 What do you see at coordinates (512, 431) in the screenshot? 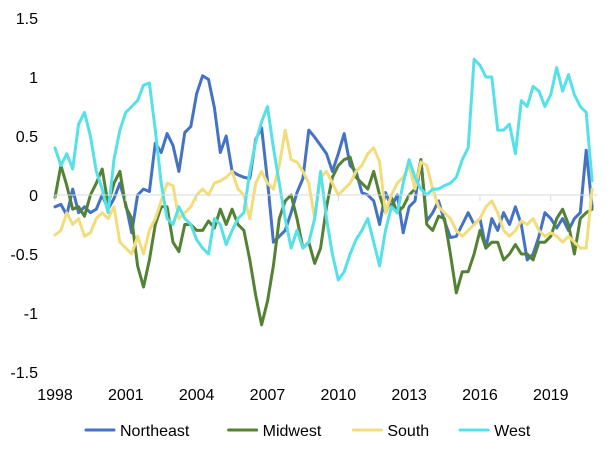
I see `legend-label-west: West` at bounding box center [512, 431].